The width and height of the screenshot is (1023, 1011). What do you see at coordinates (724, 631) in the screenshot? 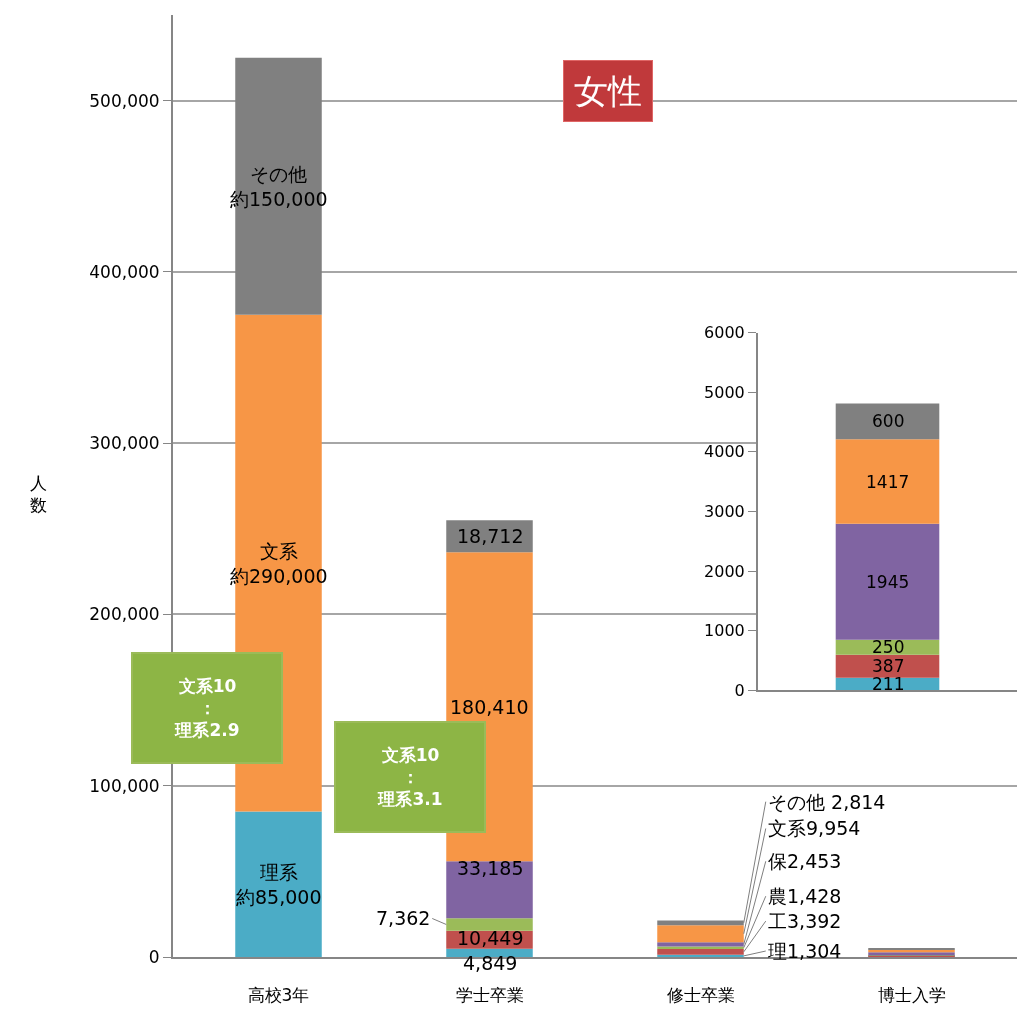
I see `y-tick-label: 1000` at bounding box center [724, 631].